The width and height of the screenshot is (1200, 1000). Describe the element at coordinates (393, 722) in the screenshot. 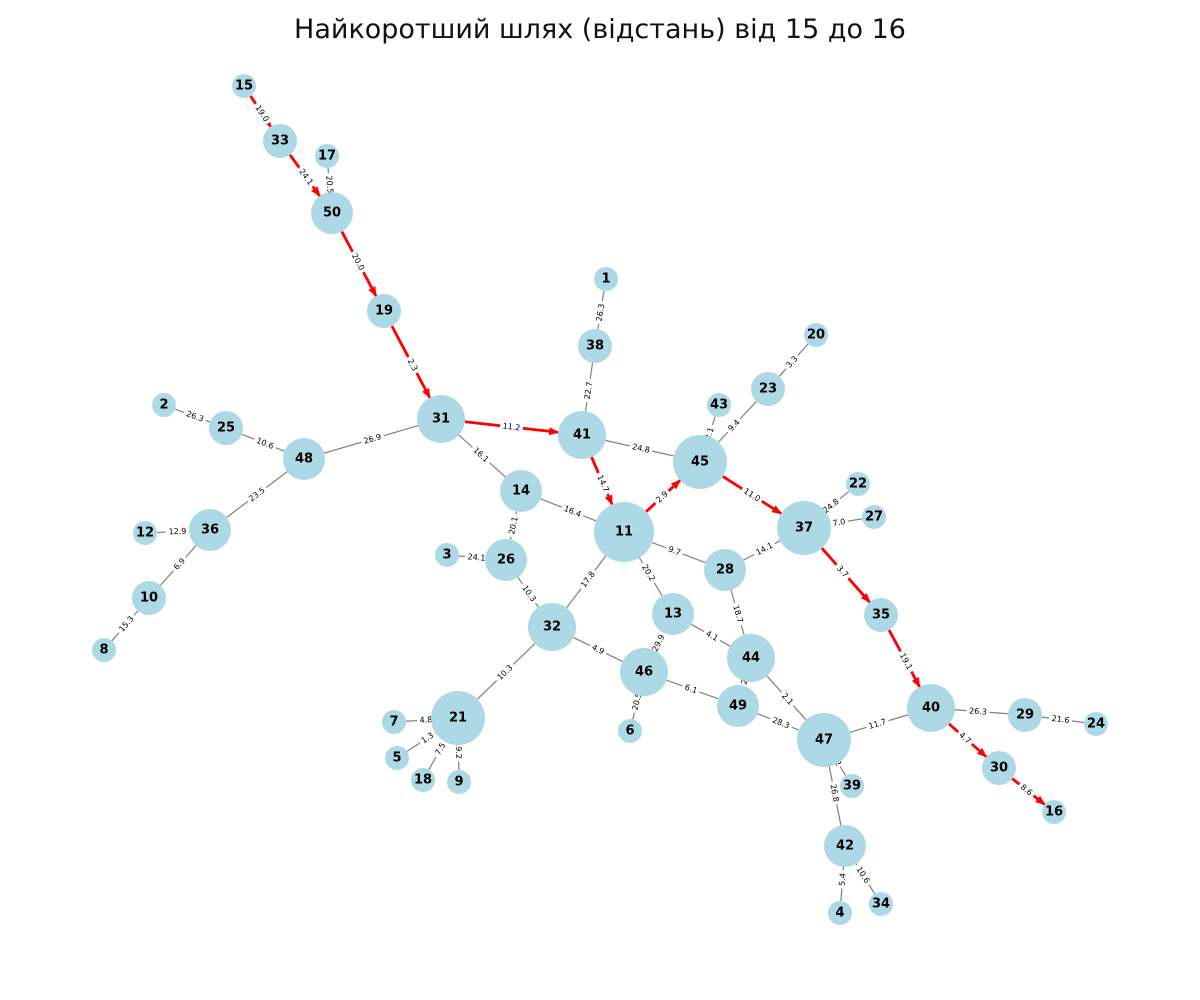

I see `node-label: 7` at that location.